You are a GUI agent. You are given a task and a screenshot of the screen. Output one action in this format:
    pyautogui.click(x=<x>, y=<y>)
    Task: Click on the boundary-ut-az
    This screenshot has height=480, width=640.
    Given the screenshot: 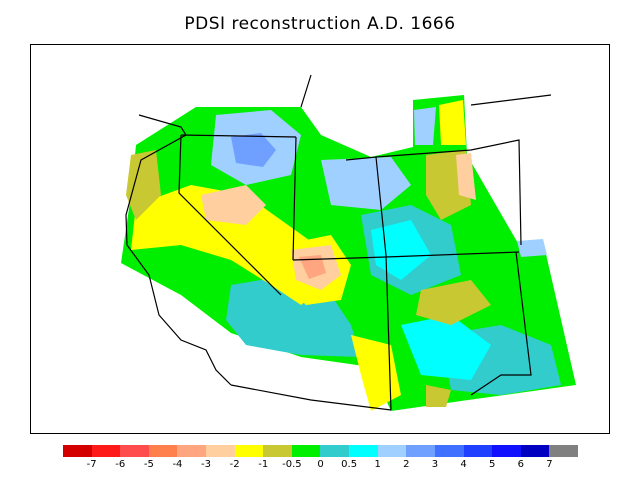 What is the action you would take?
    pyautogui.click(x=339, y=258)
    